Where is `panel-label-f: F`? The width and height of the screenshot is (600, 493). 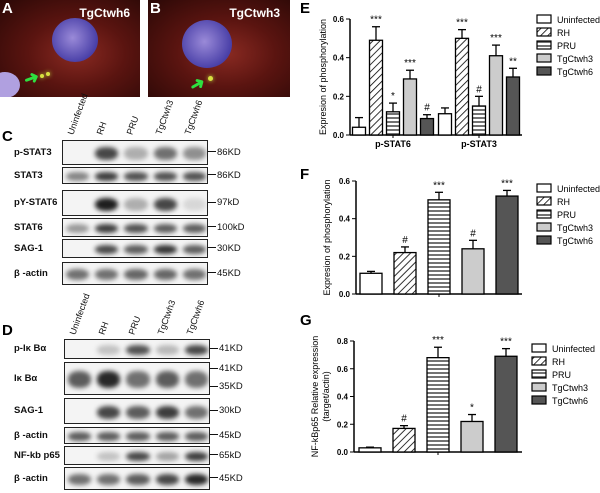 panel-label-f: F is located at coordinates (305, 174).